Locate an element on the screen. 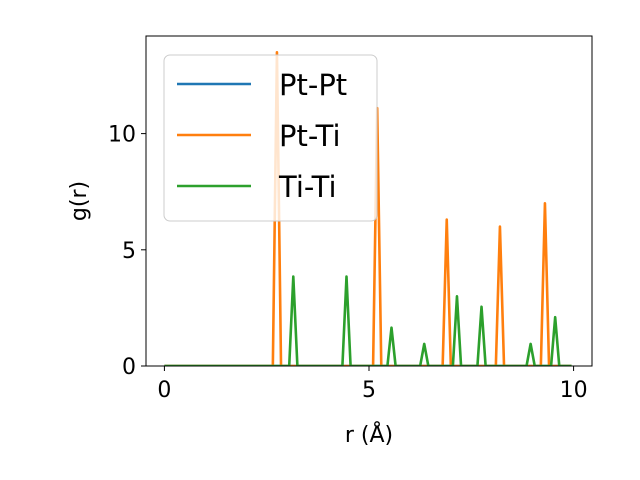  x-tick-label: 5 is located at coordinates (369, 390).